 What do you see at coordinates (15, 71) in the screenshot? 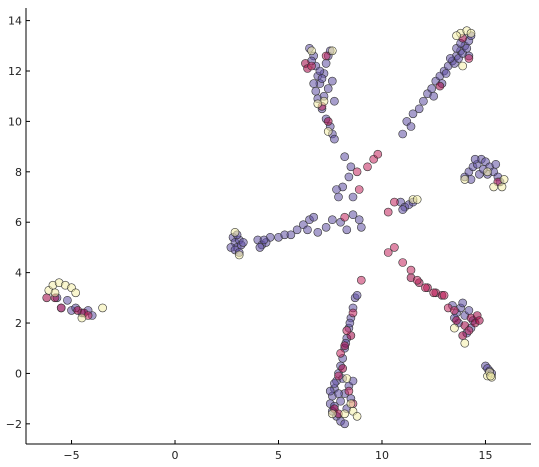
I see `y-tick-label: 12` at bounding box center [15, 71].